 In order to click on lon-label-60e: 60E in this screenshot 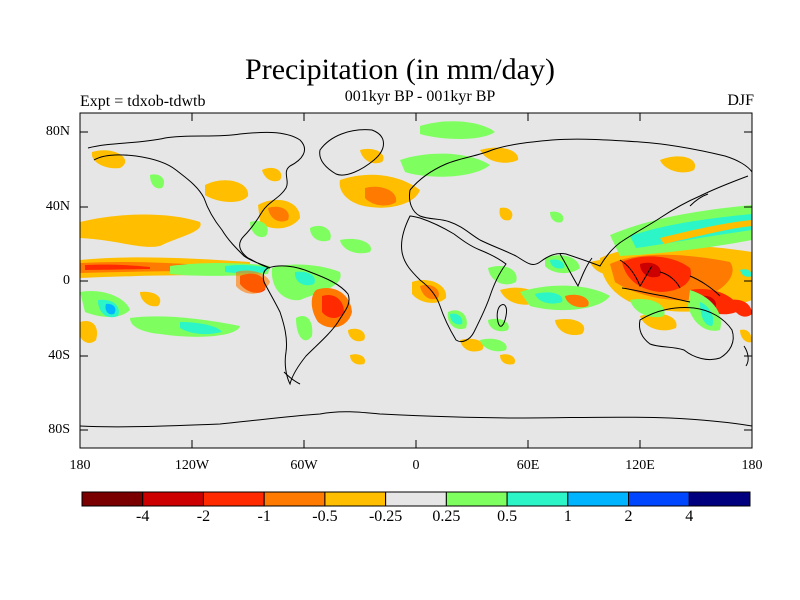, I will do `click(528, 465)`.